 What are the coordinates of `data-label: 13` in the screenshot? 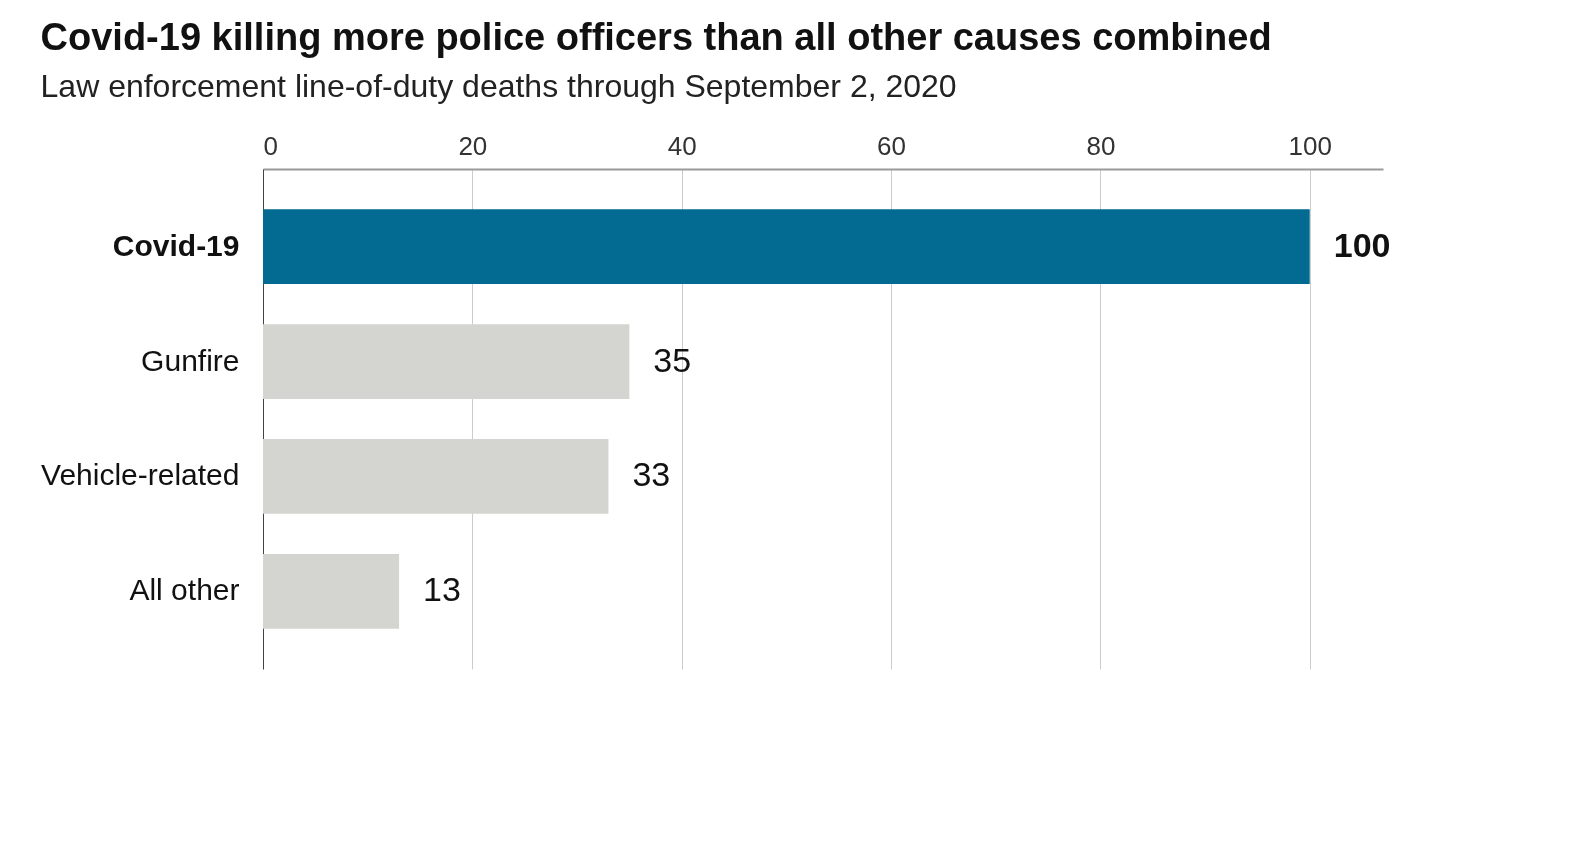 It's located at (442, 589).